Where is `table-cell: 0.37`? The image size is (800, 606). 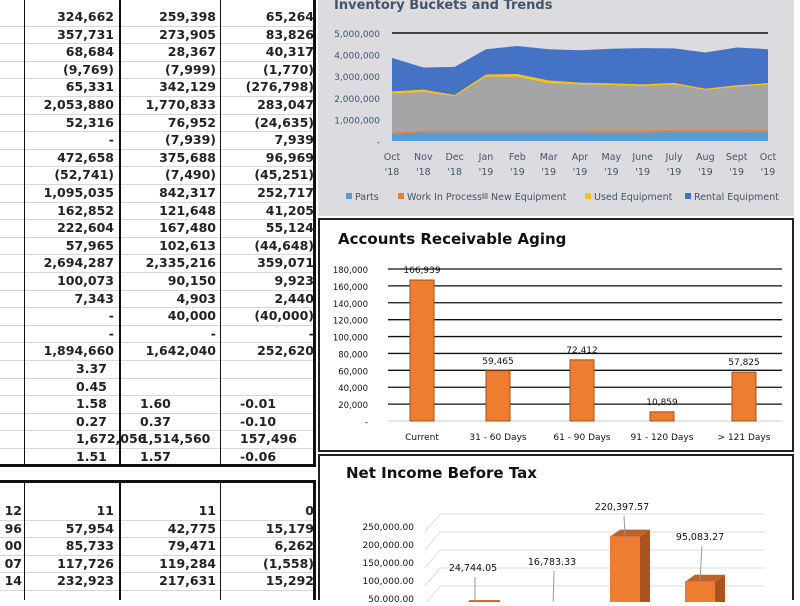
table-cell: 0.37 is located at coordinates (155, 421).